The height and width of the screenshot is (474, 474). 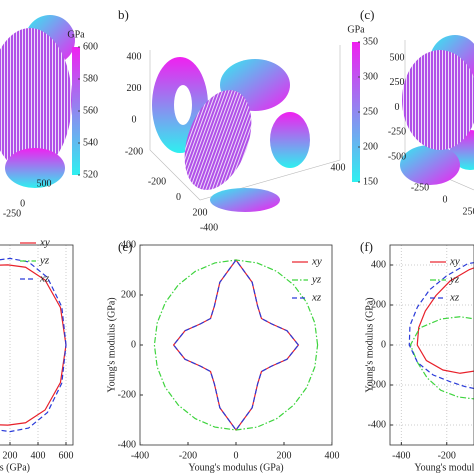 What do you see at coordinates (209, 227) in the screenshot?
I see `axis3d-tick-label: -400` at bounding box center [209, 227].